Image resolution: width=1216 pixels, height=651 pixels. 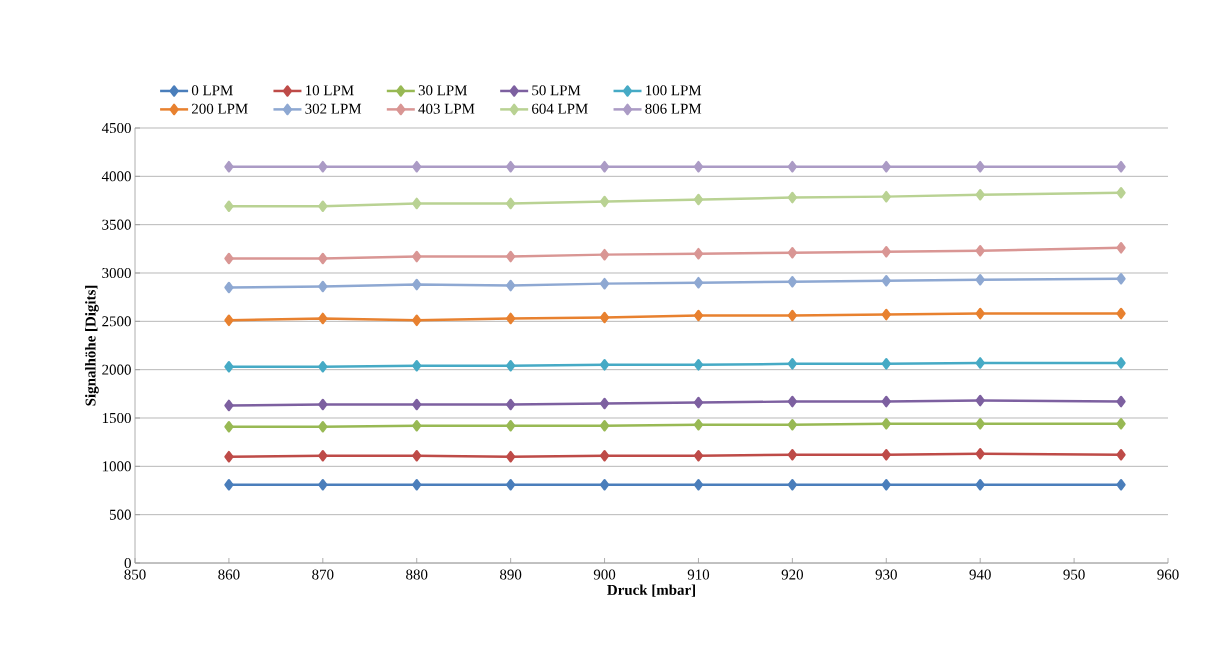 I want to click on y-tick-label: 4500, so click(x=116, y=128).